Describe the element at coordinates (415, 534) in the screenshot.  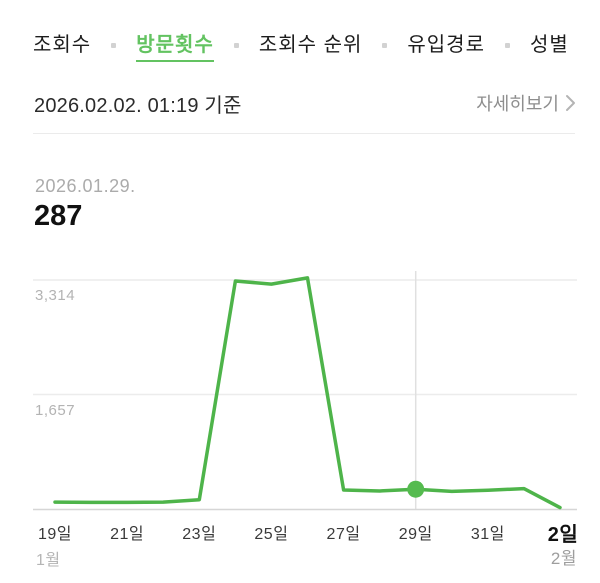
I see `x-tick-label-29일: 29일` at that location.